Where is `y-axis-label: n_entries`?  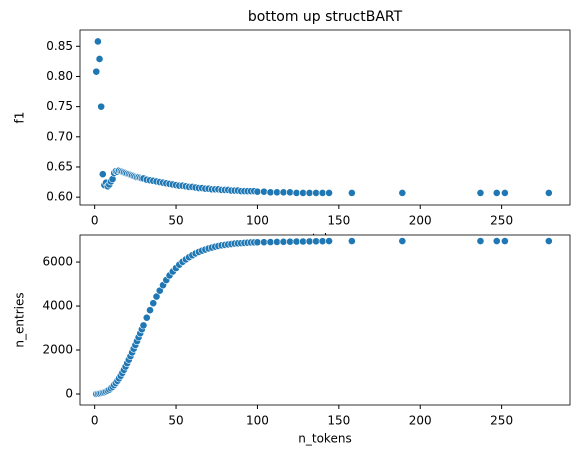
y-axis-label: n_entries is located at coordinates (20, 319).